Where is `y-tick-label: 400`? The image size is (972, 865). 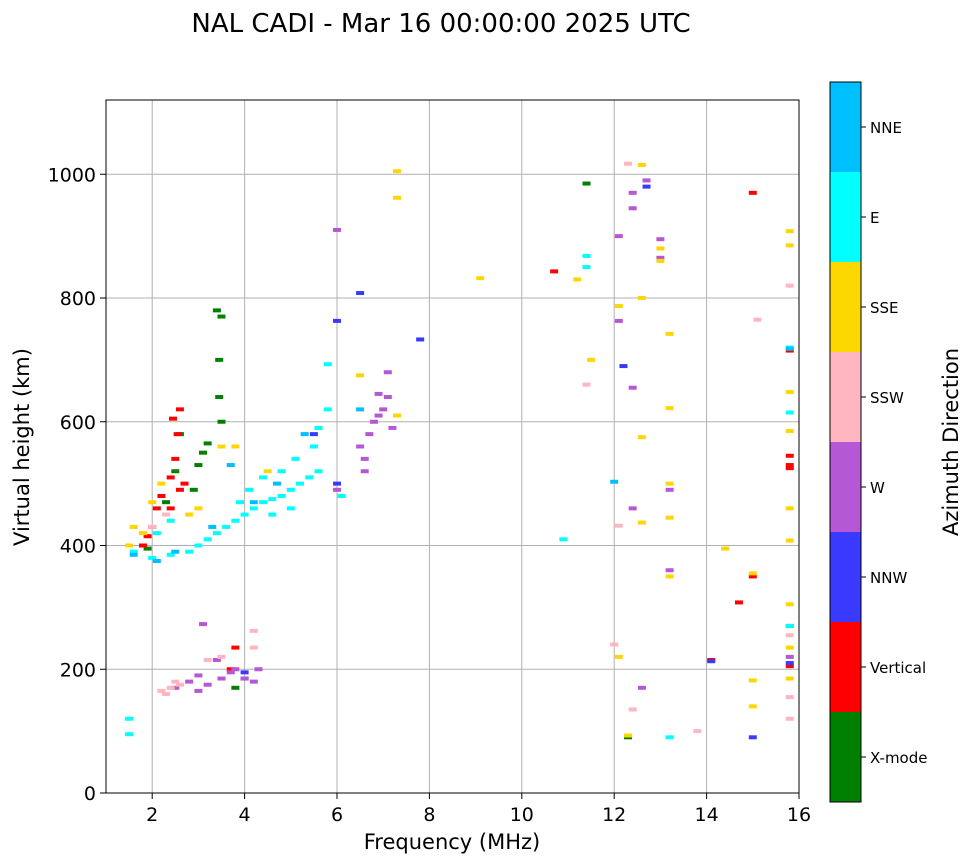
y-tick-label: 400 is located at coordinates (78, 547).